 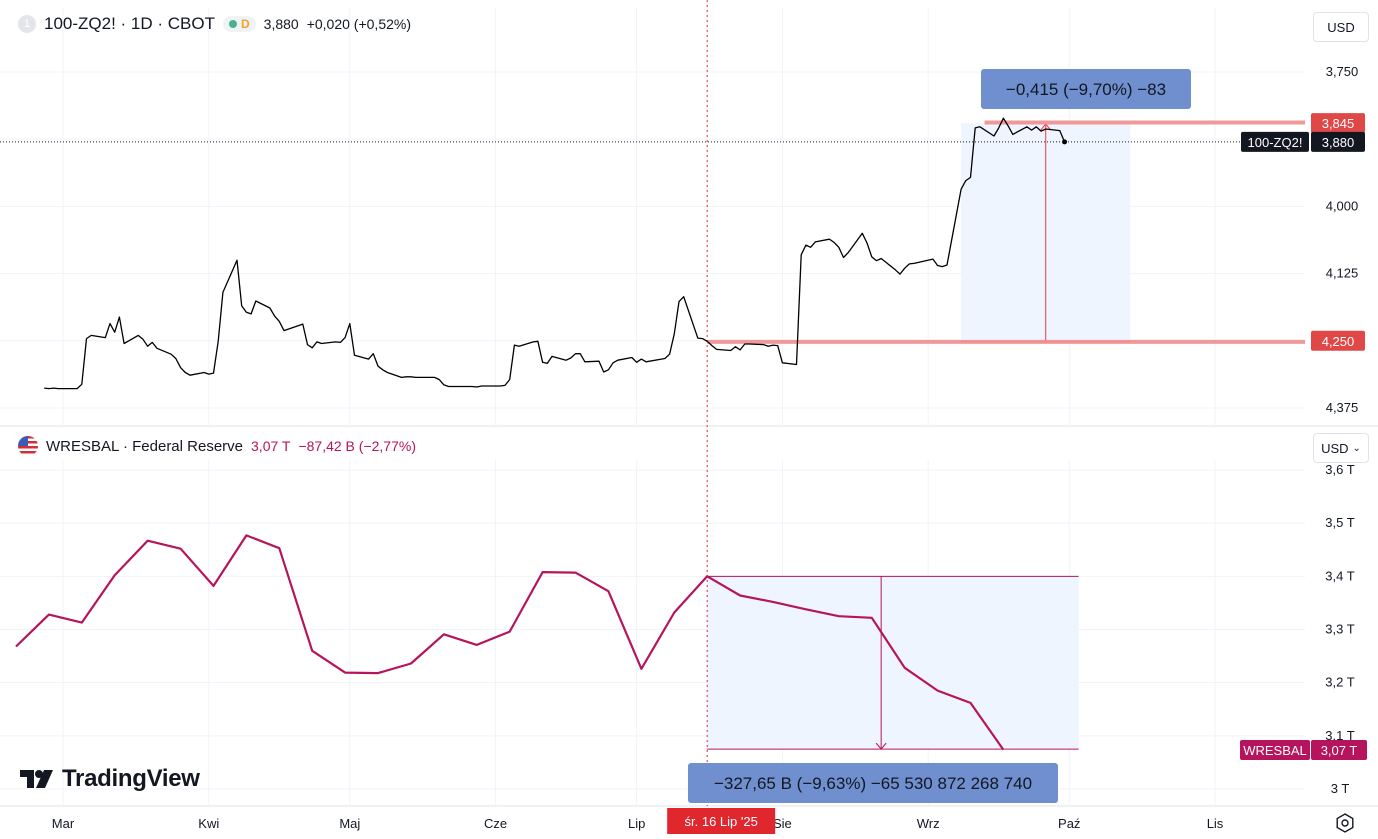 I want to click on tradingview-logo: TradingView, so click(x=110, y=779).